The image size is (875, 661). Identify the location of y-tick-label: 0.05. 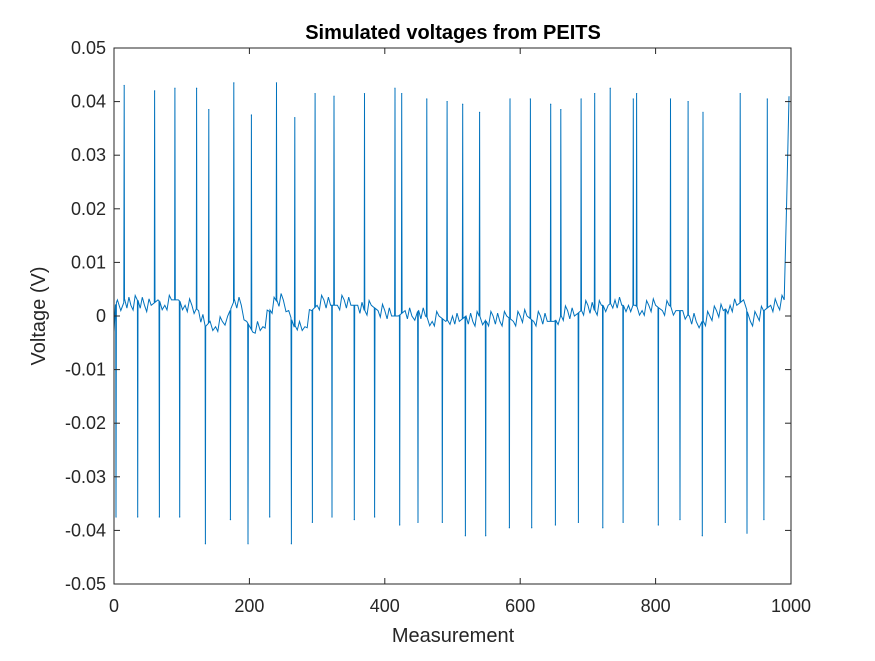
(88, 48).